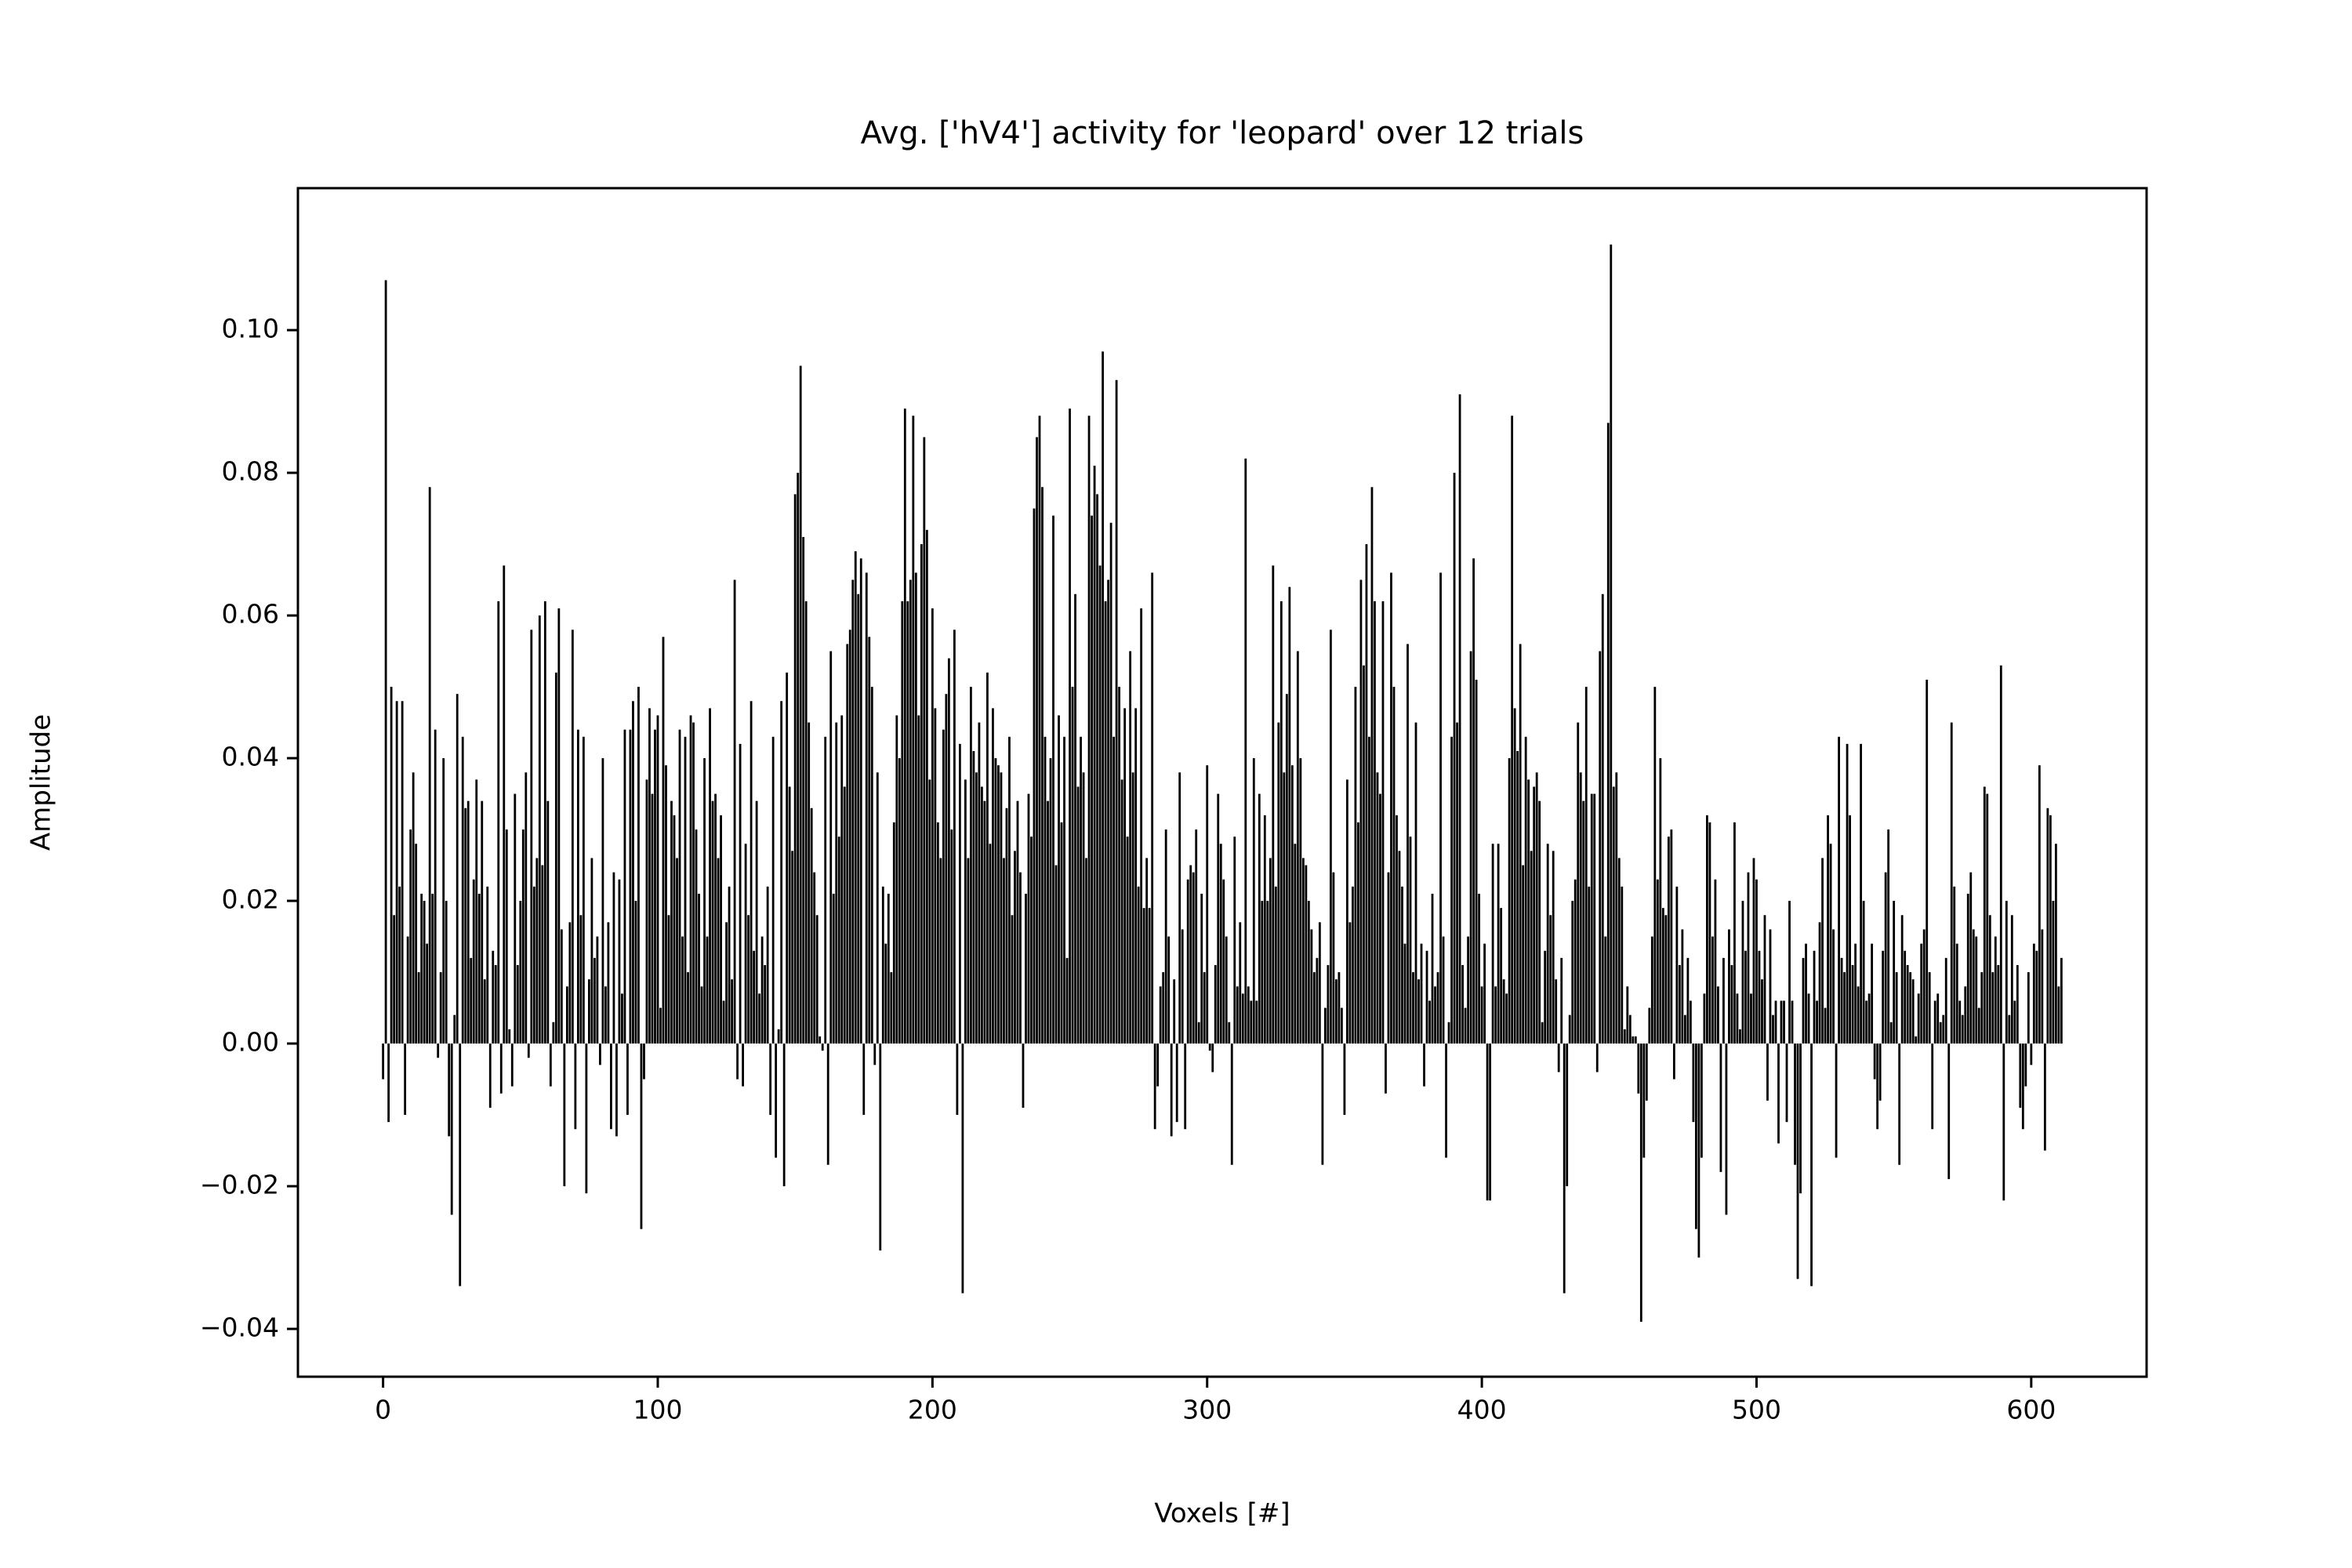  What do you see at coordinates (250, 471) in the screenshot?
I see `y-tick-label: 0.08` at bounding box center [250, 471].